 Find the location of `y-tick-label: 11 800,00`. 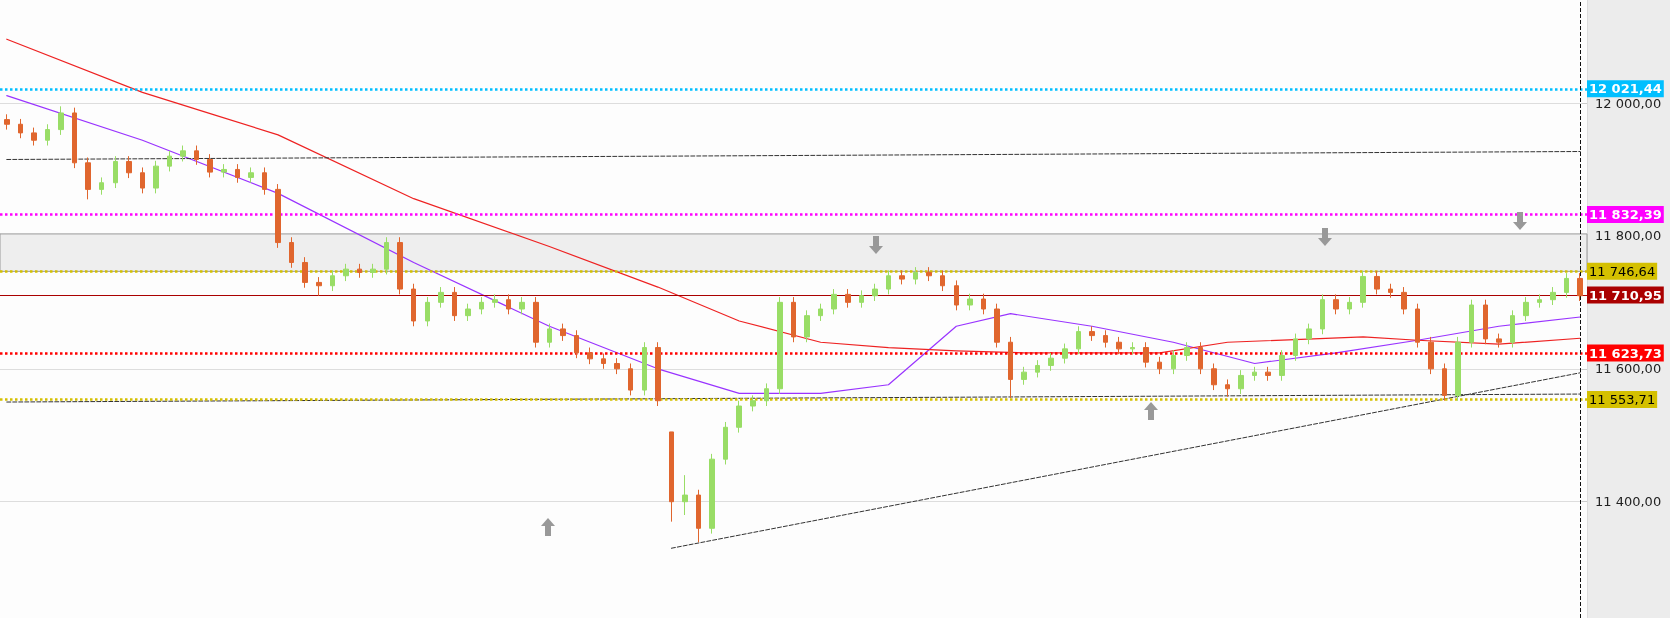

y-tick-label: 11 800,00 is located at coordinates (1628, 236).